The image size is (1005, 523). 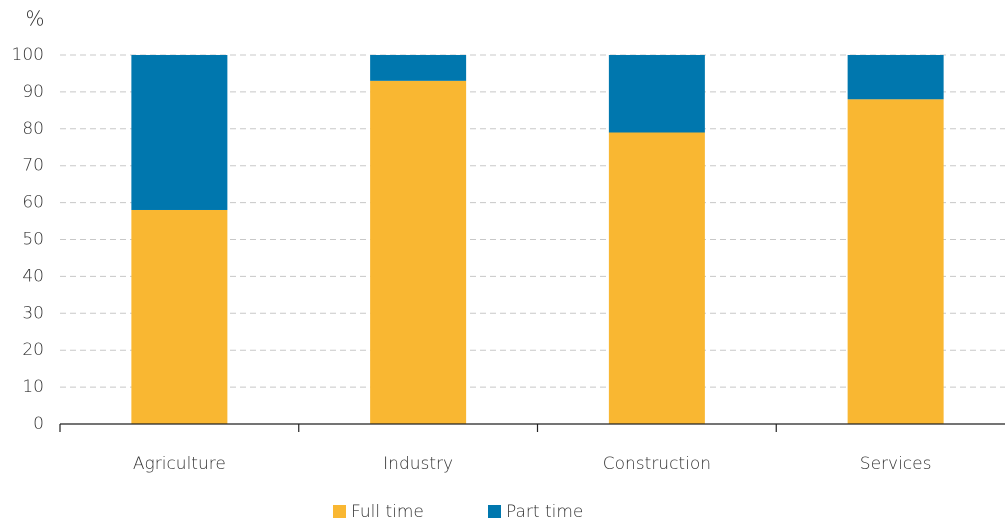 I want to click on x-tick-label: Construction, so click(x=657, y=464).